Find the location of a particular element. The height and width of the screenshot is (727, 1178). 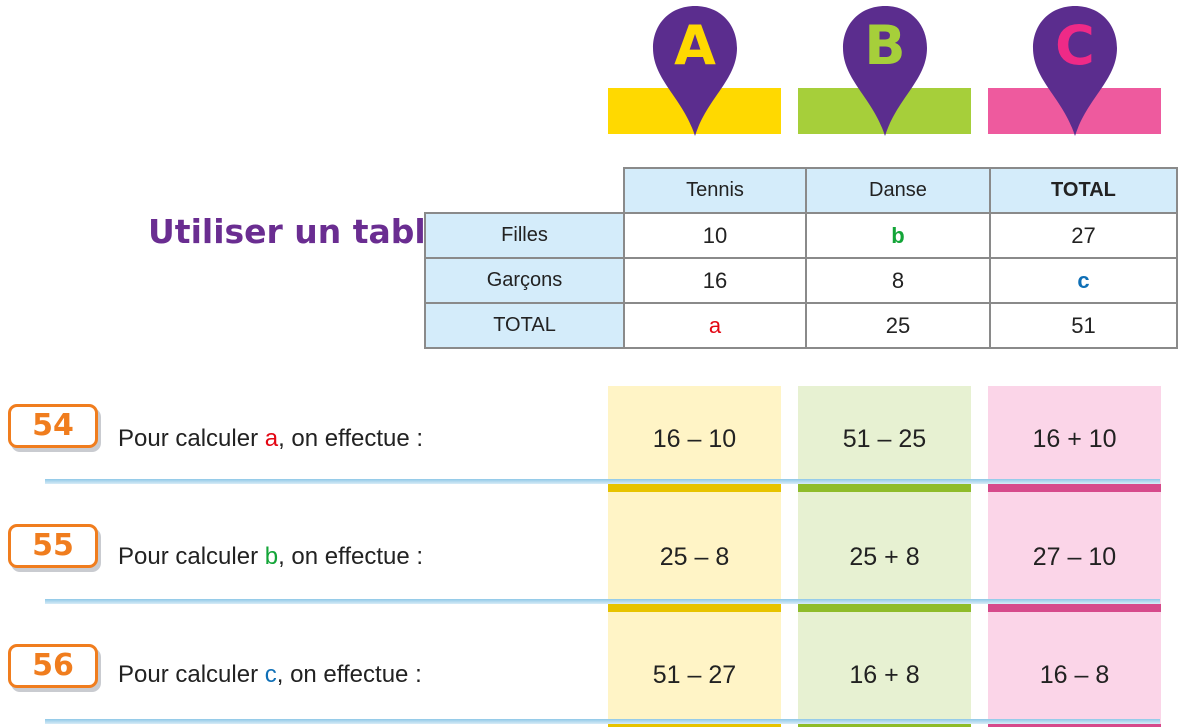

pin-c-icon: C is located at coordinates (1075, 70).